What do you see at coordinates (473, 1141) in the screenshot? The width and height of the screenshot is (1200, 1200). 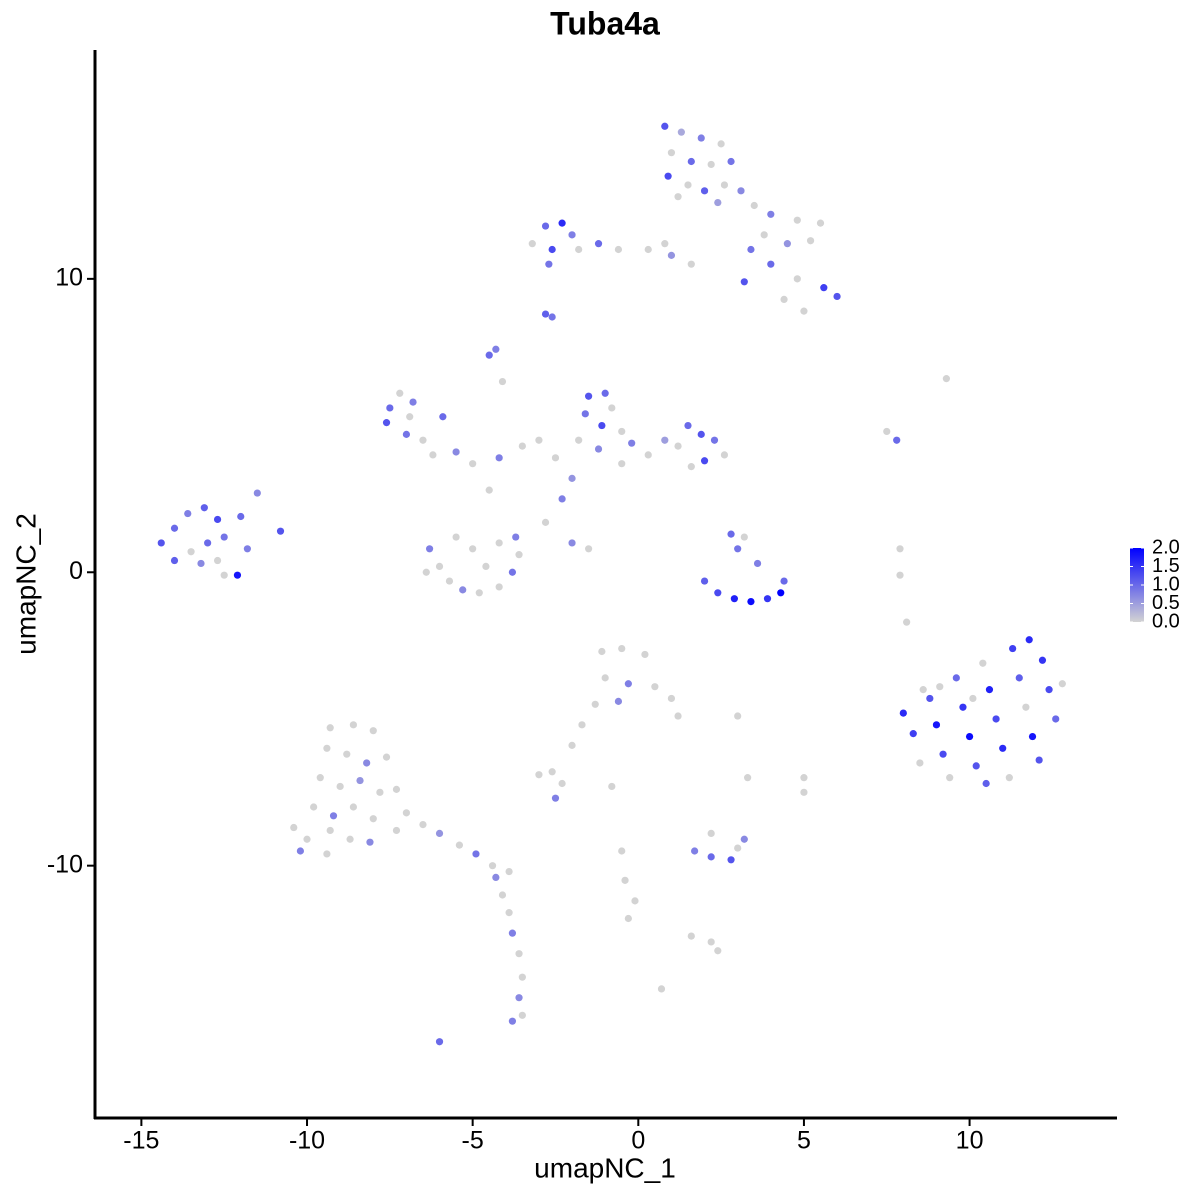 I see `x-tick-label: -5` at bounding box center [473, 1141].